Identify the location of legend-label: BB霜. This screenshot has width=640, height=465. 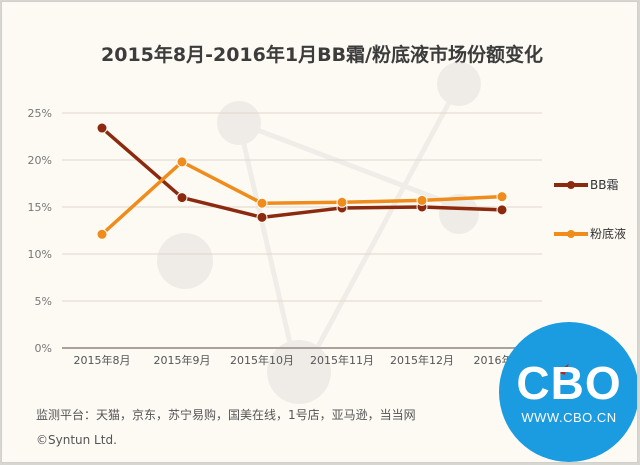
(604, 185).